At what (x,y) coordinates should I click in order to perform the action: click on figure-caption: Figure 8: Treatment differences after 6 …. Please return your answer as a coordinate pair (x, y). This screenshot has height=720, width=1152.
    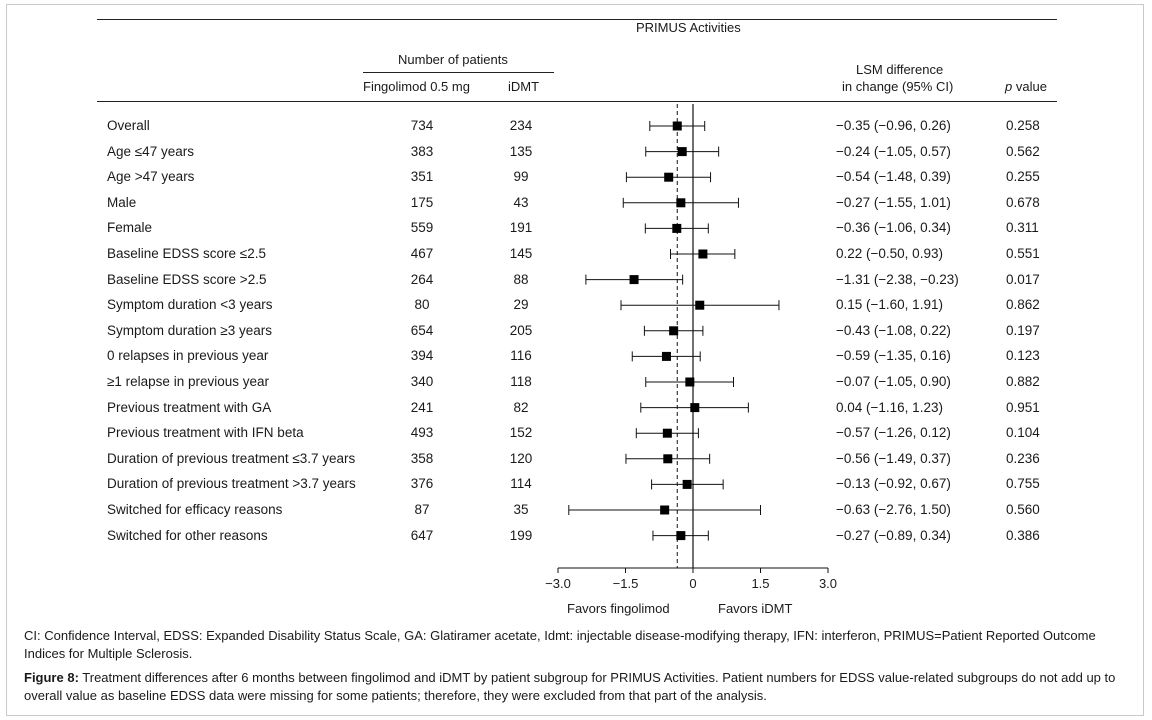
    Looking at the image, I should click on (579, 687).